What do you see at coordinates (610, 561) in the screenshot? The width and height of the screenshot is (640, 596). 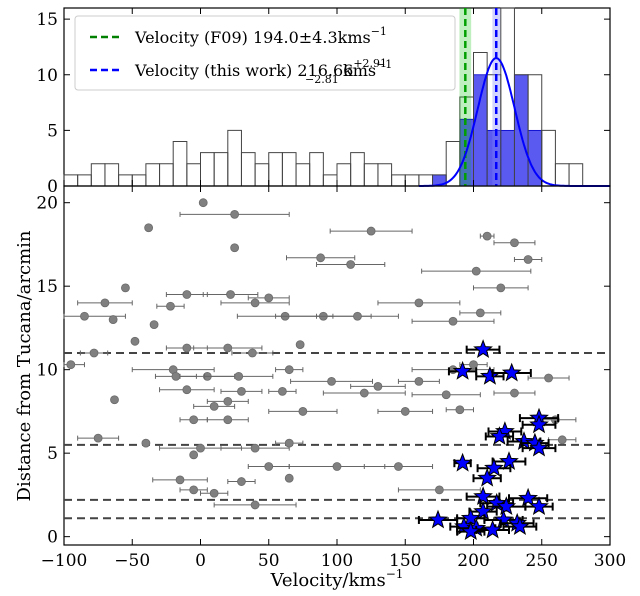 I see `x-tick-label: 300` at bounding box center [610, 561].